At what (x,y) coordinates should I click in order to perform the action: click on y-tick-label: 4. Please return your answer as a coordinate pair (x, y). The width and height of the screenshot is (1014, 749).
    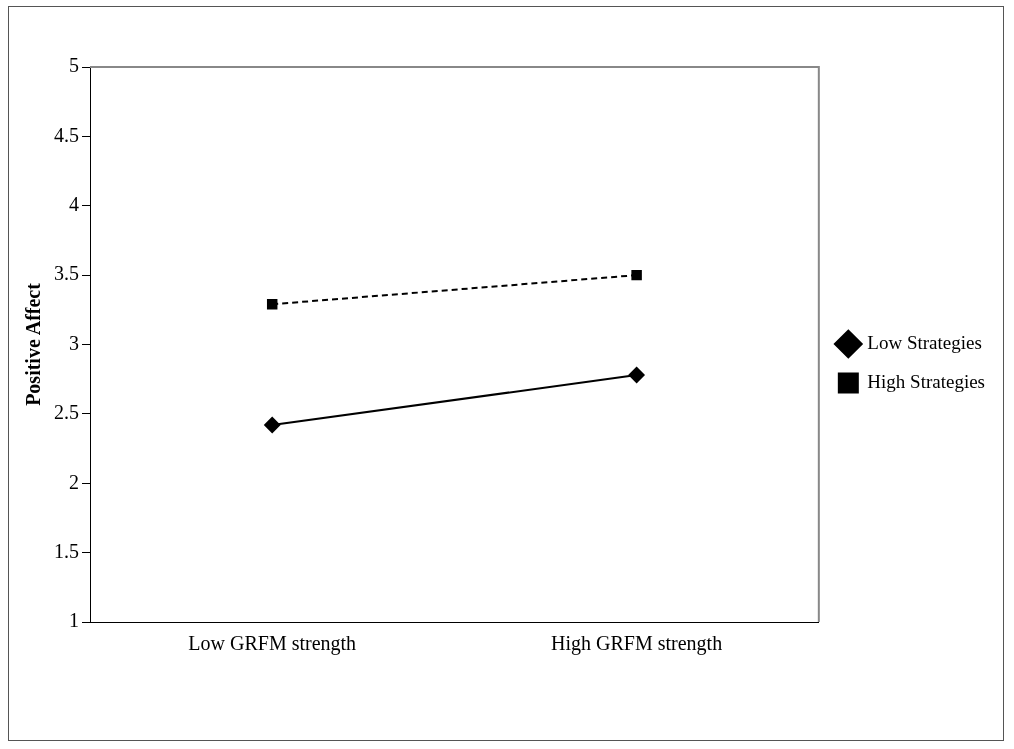
    Looking at the image, I should click on (74, 204).